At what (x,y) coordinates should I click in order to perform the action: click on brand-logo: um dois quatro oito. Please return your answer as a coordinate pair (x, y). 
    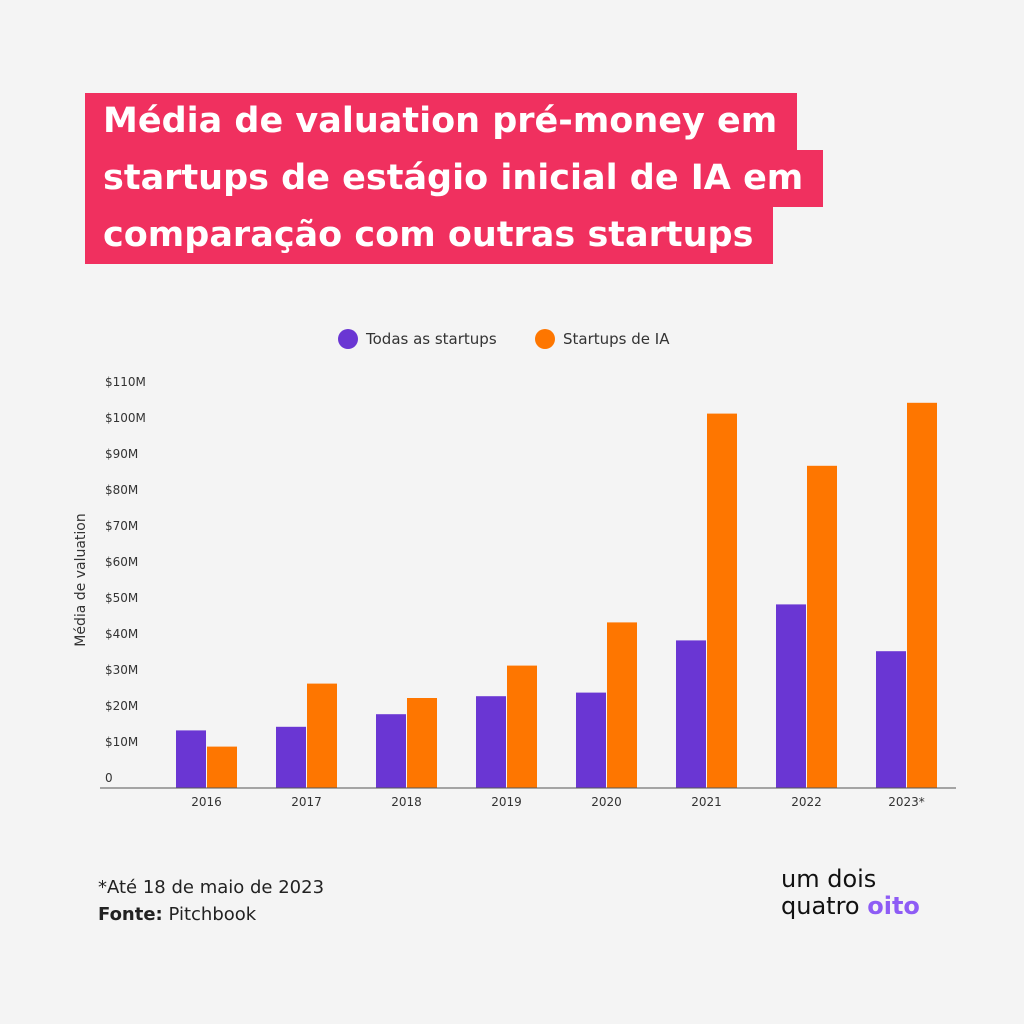
    Looking at the image, I should click on (850, 893).